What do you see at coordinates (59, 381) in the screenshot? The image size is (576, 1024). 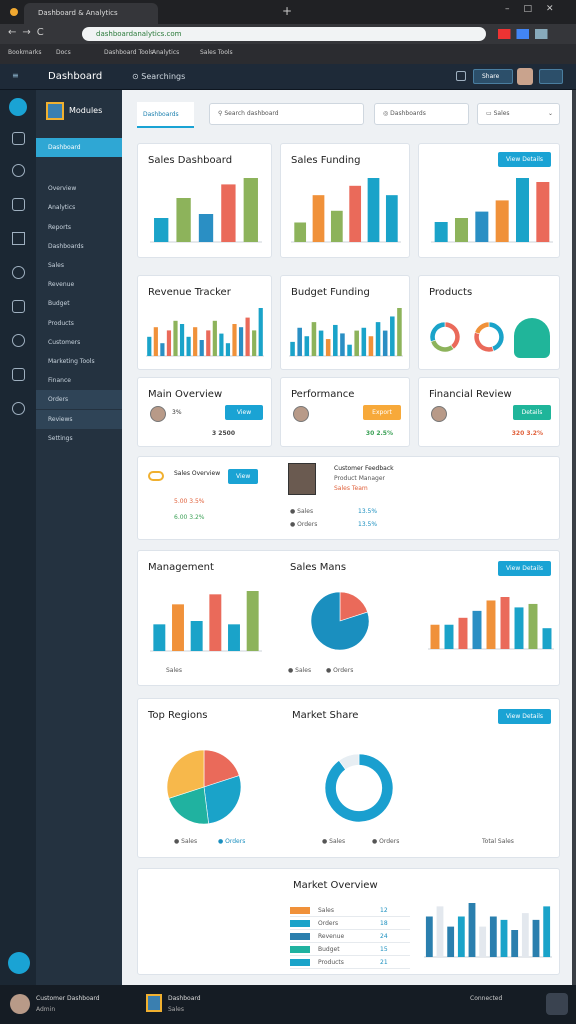 I see `nav-item: Finance` at bounding box center [59, 381].